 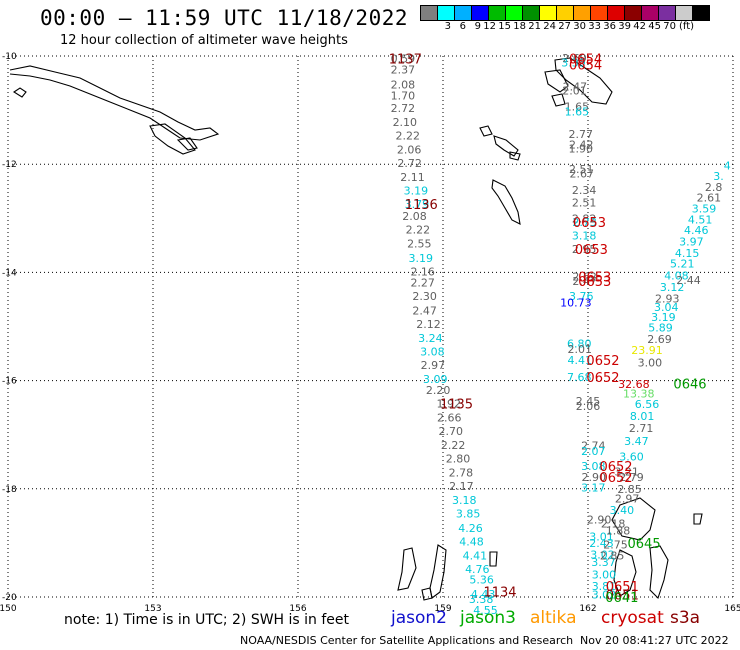 I want to click on colorbar-label: 21, so click(x=534, y=26).